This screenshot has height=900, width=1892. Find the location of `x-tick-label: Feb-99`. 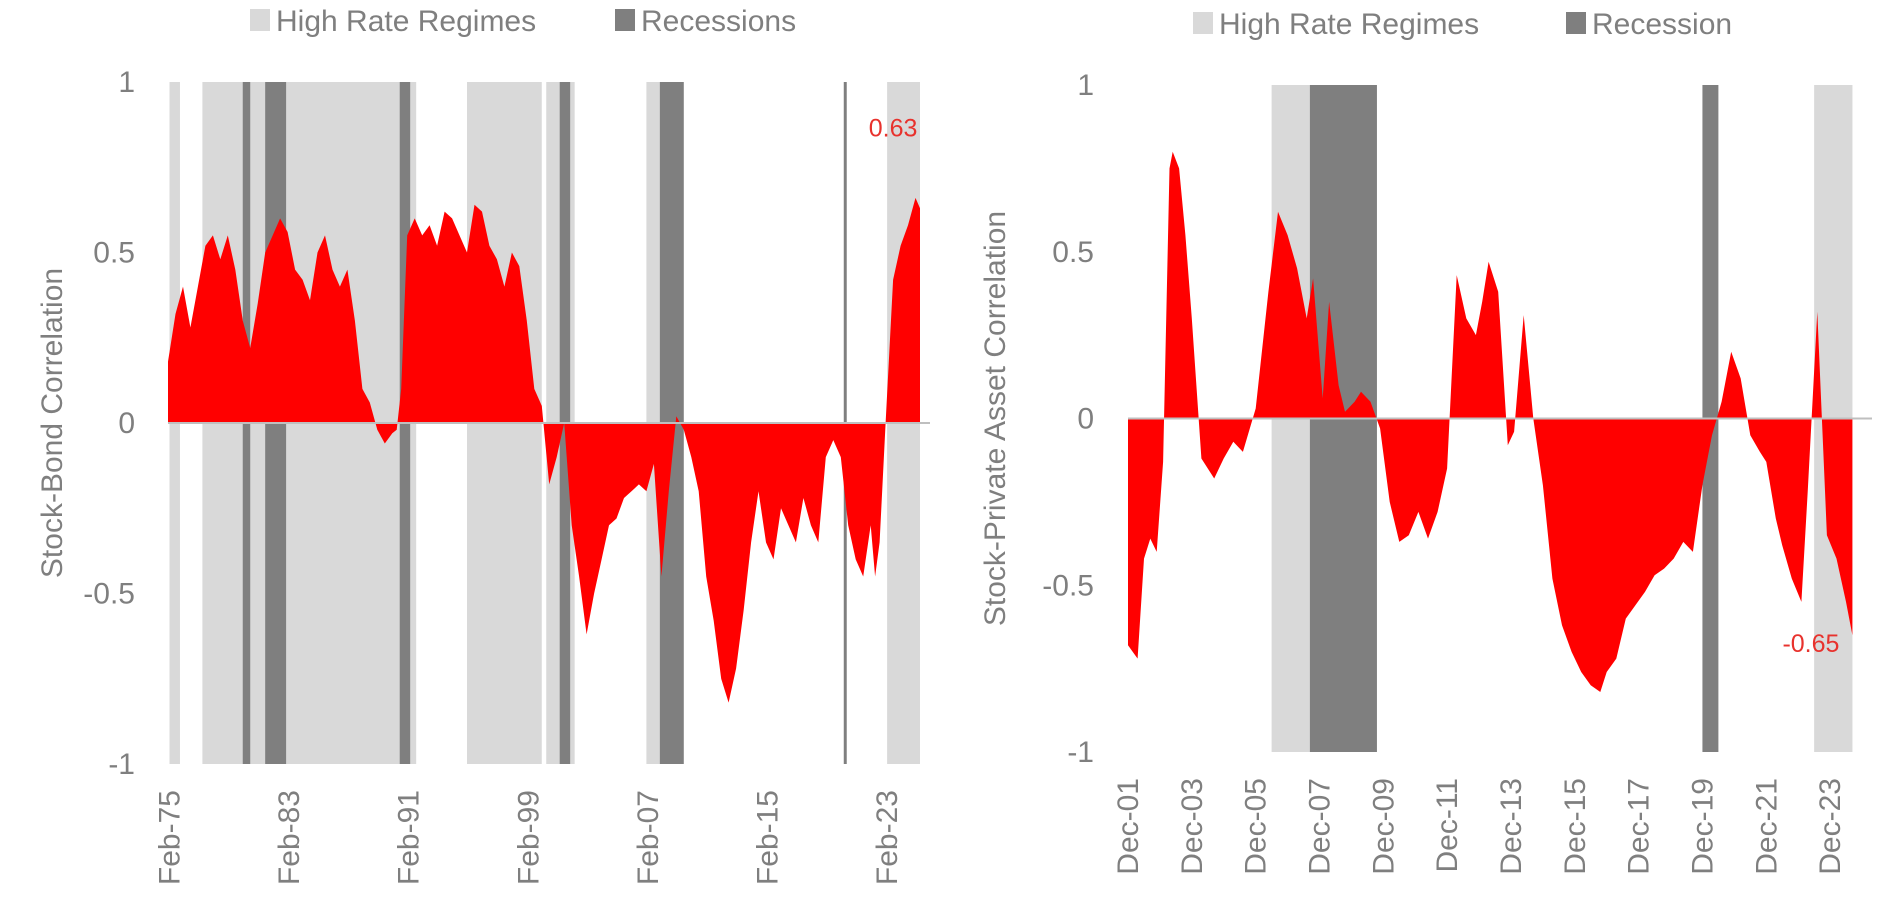

x-tick-label: Feb-99 is located at coordinates (528, 837).